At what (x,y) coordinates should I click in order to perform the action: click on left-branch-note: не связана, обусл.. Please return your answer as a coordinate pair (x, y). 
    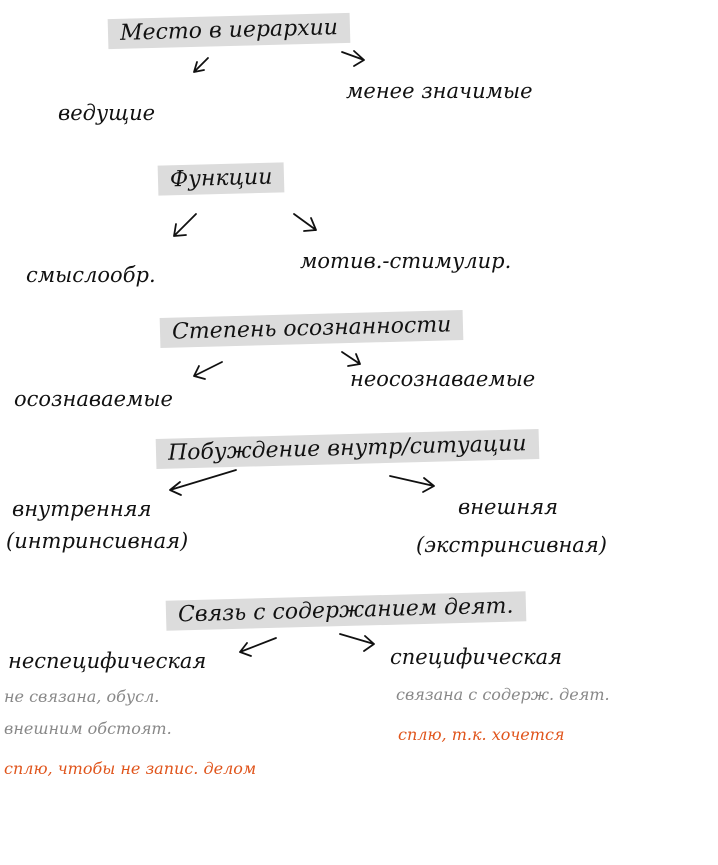
    Looking at the image, I should click on (82, 696).